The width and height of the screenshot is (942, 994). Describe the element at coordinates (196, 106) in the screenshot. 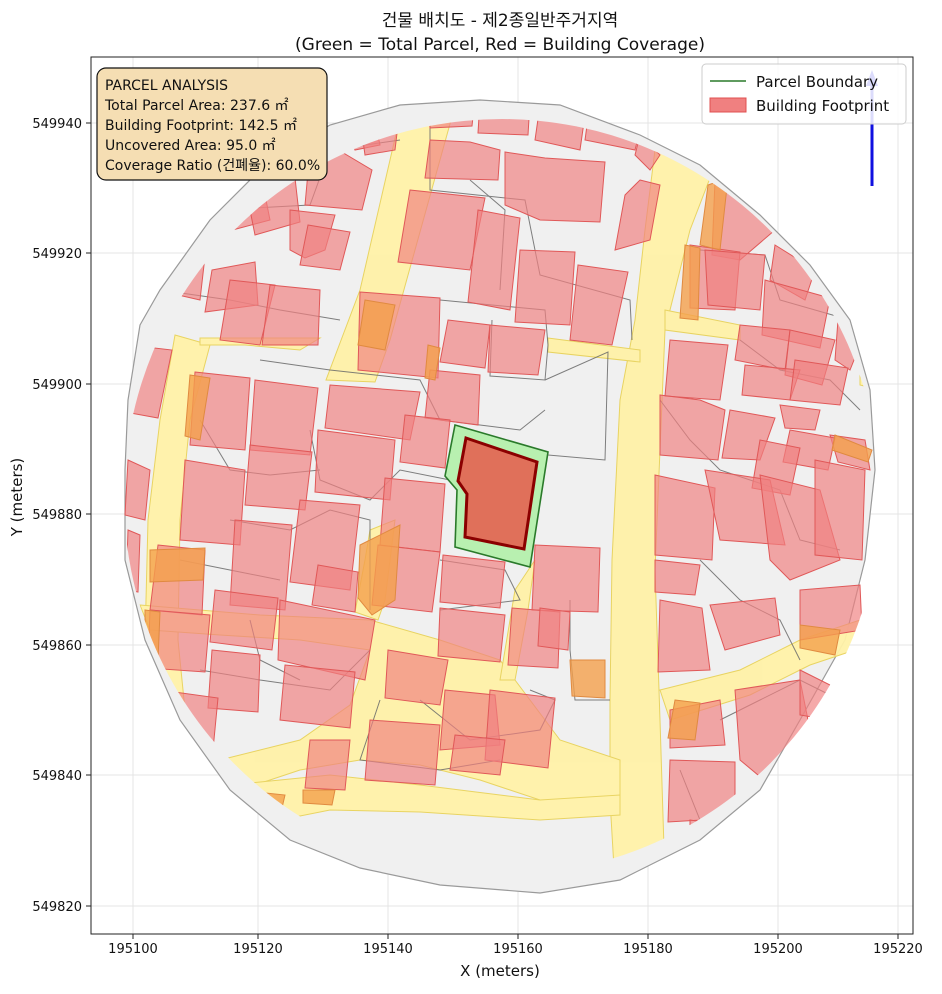

I see `info-total-area: Total Parcel Area: 237.6 ㎡` at that location.